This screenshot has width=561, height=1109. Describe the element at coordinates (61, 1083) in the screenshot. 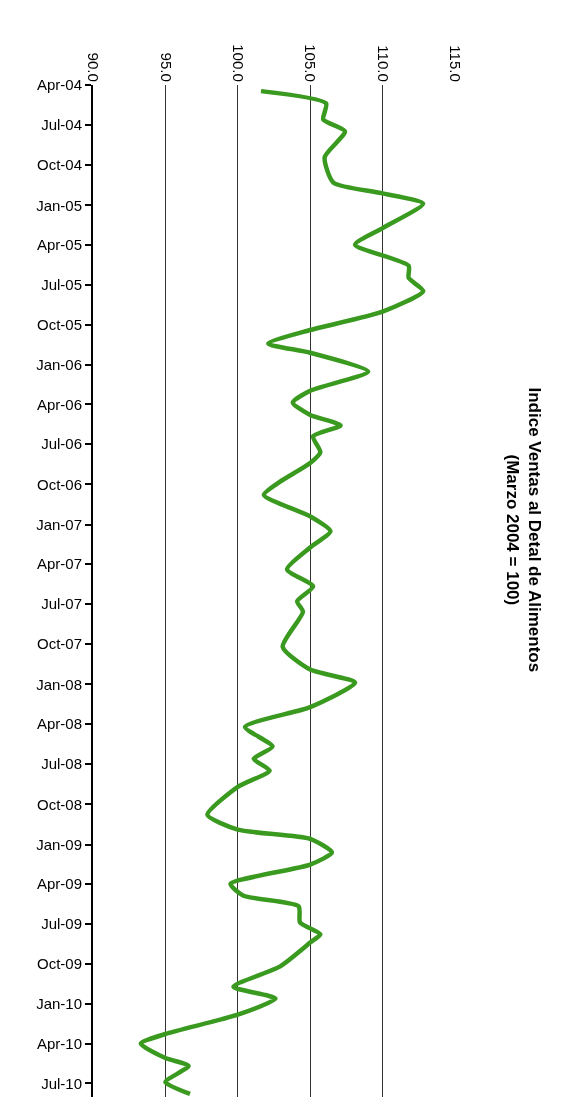

I see `y-tick-label: Jul-10` at that location.